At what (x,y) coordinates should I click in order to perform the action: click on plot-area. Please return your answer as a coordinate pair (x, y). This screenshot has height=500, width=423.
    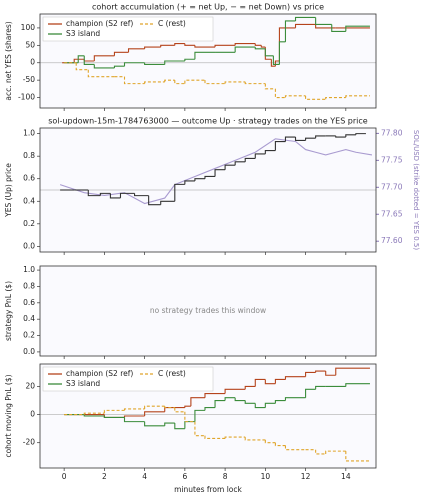
    Looking at the image, I should click on (208, 311).